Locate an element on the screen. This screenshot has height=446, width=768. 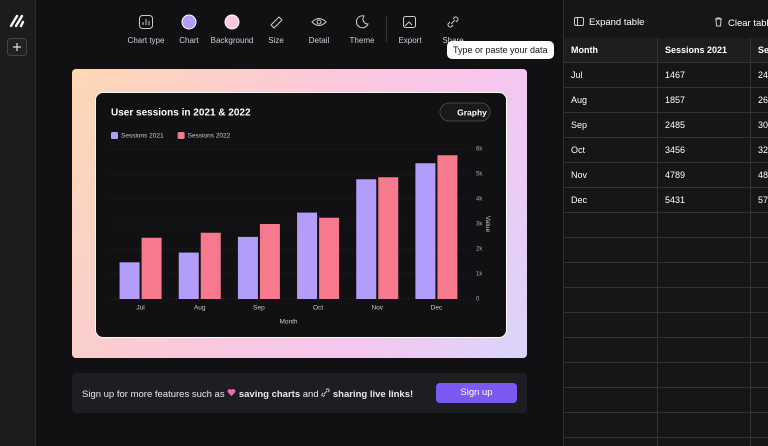
table-cell: 3000 is located at coordinates (759, 125).